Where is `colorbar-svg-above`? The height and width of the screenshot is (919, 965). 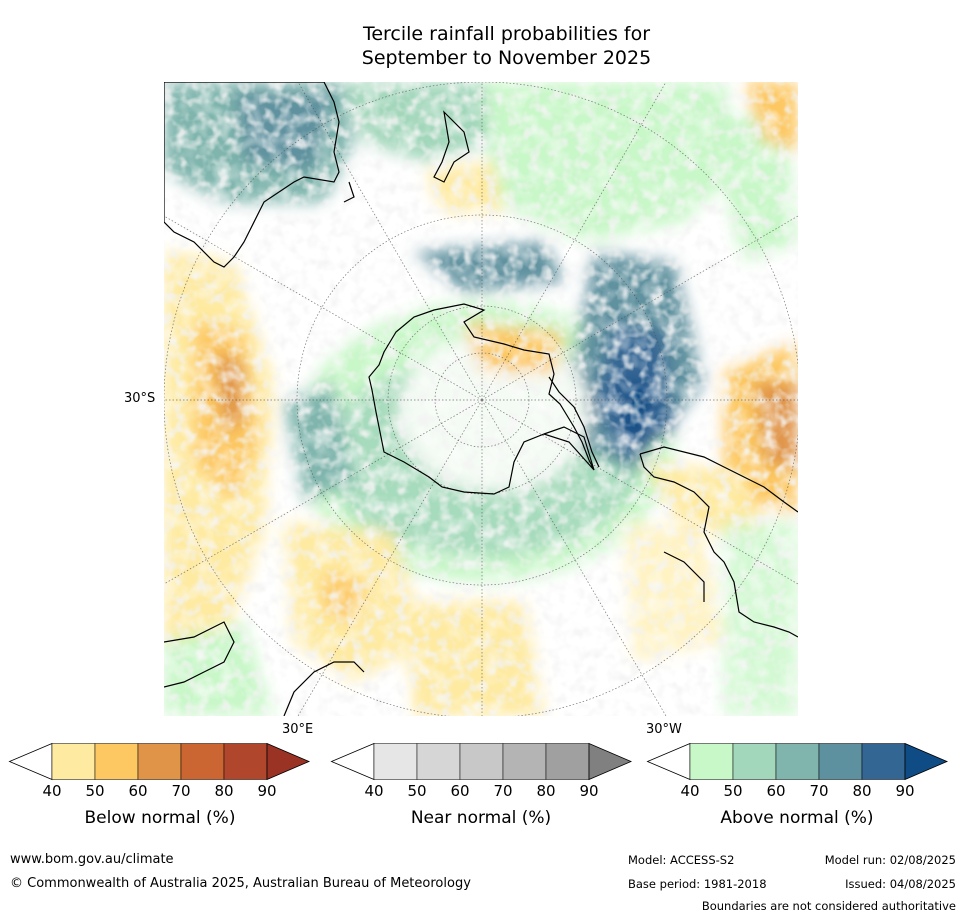 colorbar-svg-above is located at coordinates (797, 761).